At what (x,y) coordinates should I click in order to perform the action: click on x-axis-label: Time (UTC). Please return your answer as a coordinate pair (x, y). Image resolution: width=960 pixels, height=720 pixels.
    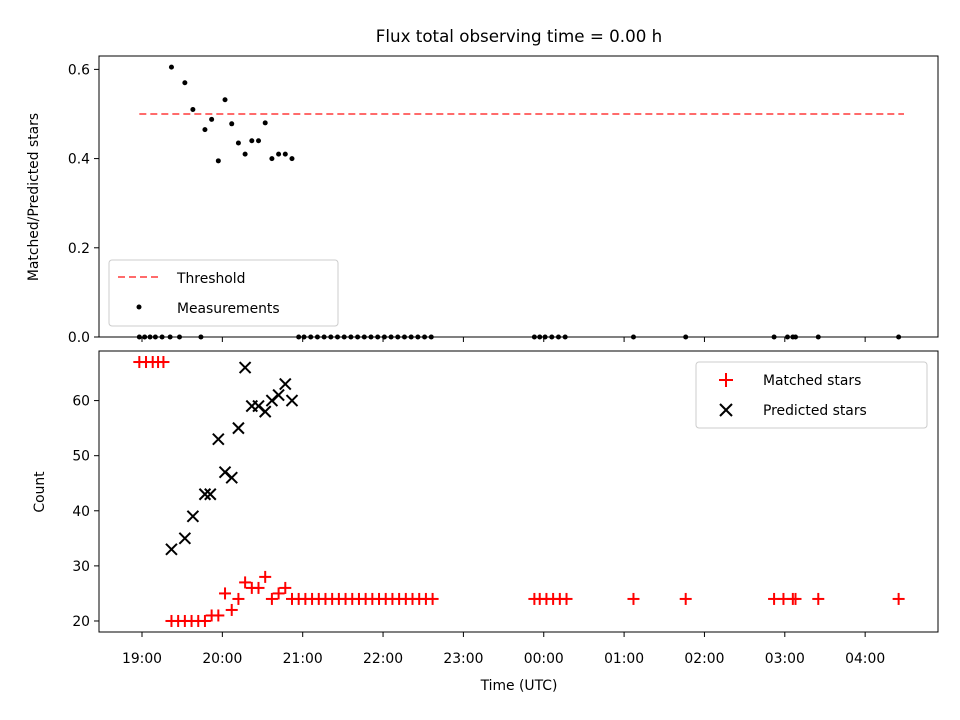
    Looking at the image, I should click on (519, 686).